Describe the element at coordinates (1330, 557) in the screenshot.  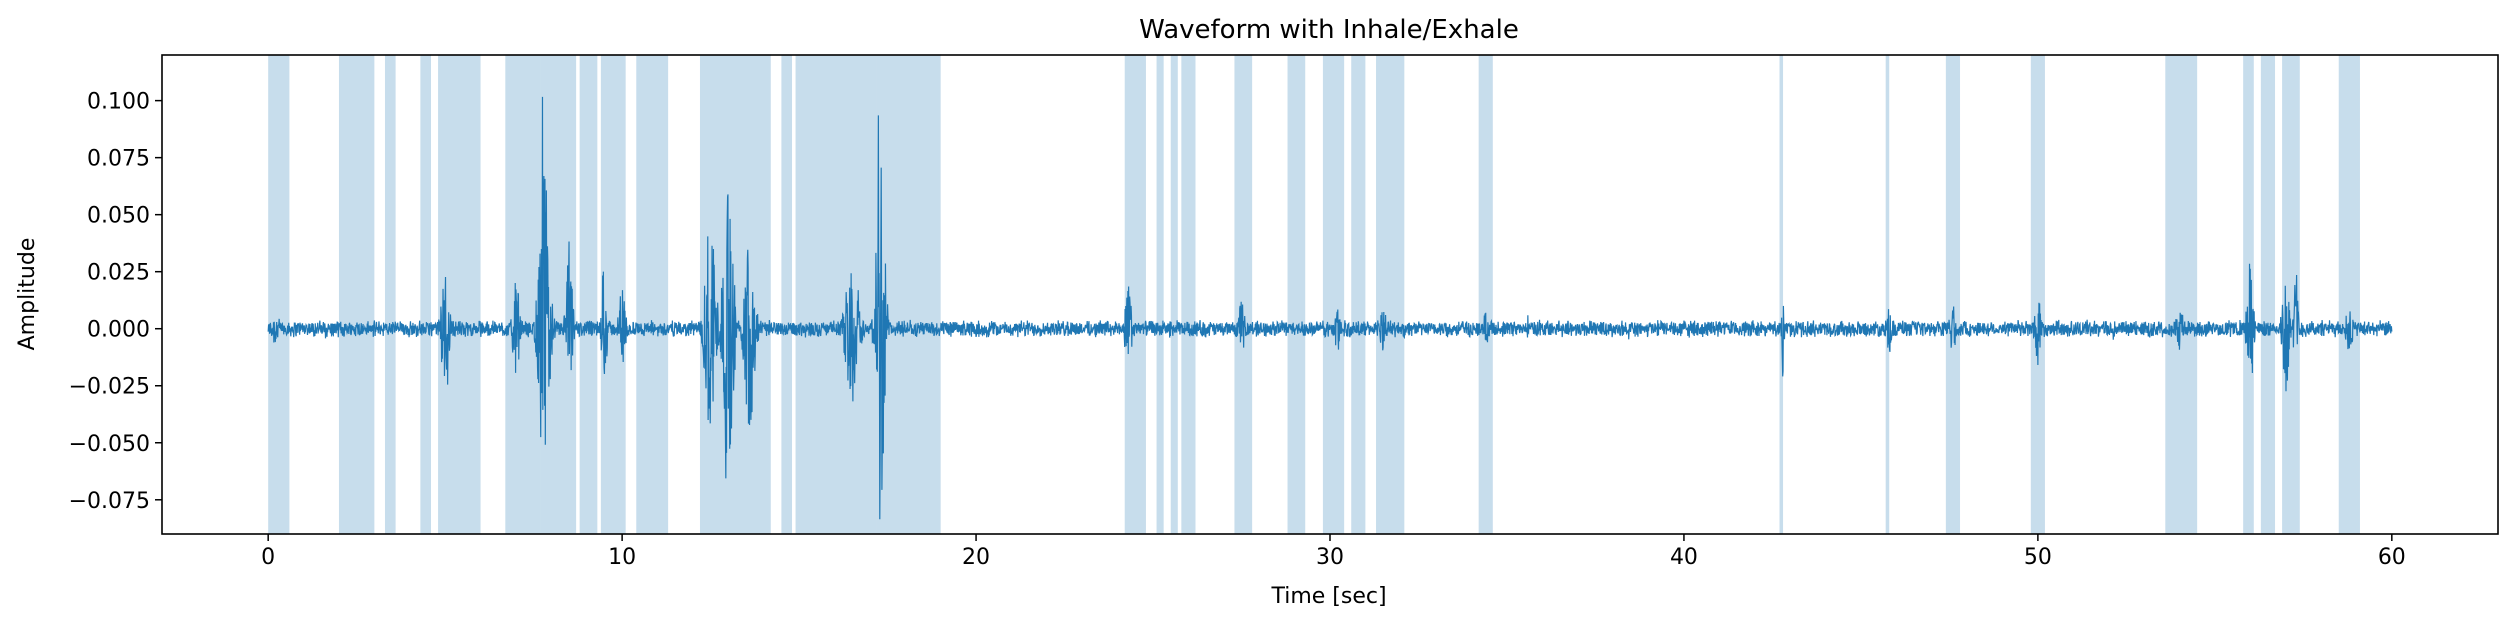
I see `x-tick-label: 30` at that location.